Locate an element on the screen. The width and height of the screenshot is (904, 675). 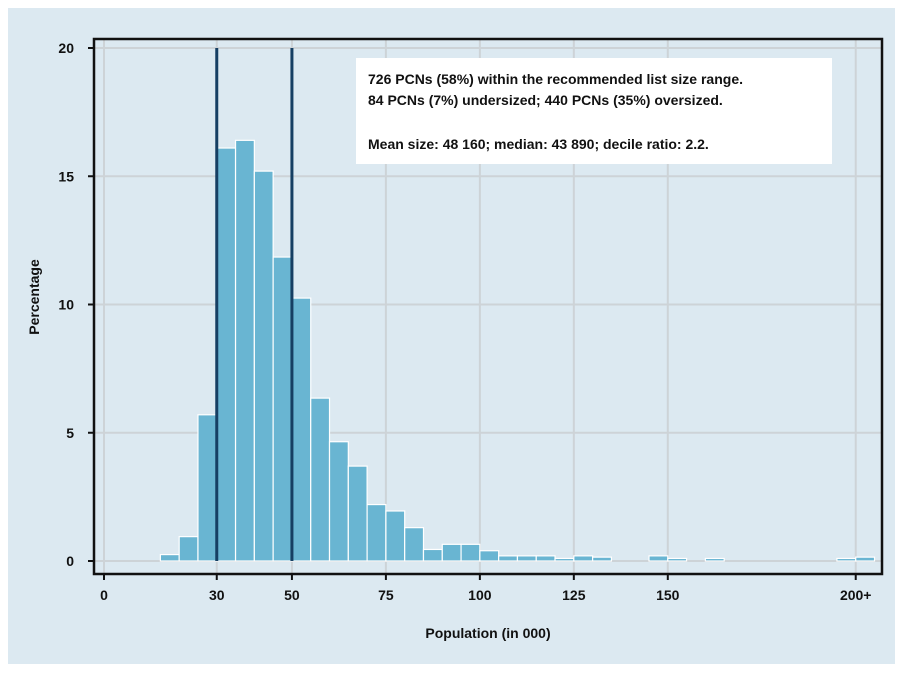
y-tick-label: 20 is located at coordinates (66, 48).